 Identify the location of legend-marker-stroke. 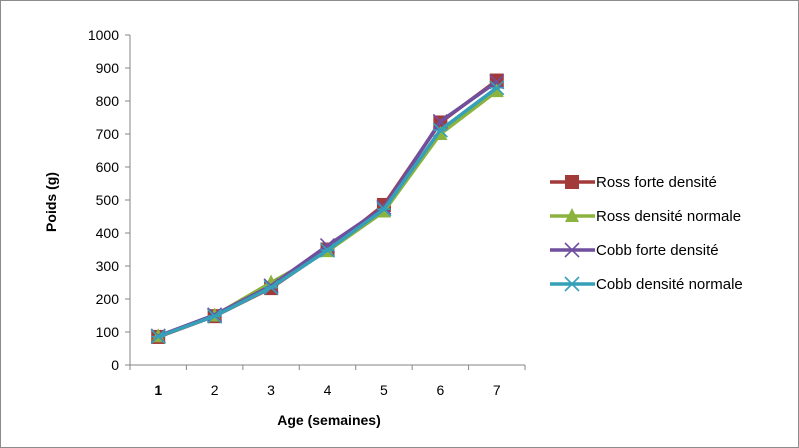
(572, 250).